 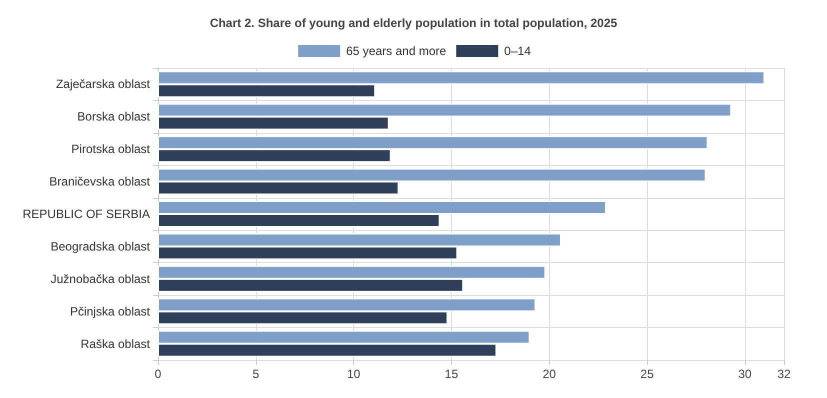 What do you see at coordinates (110, 311) in the screenshot?
I see `y-tick-label: Pčinjska oblast` at bounding box center [110, 311].